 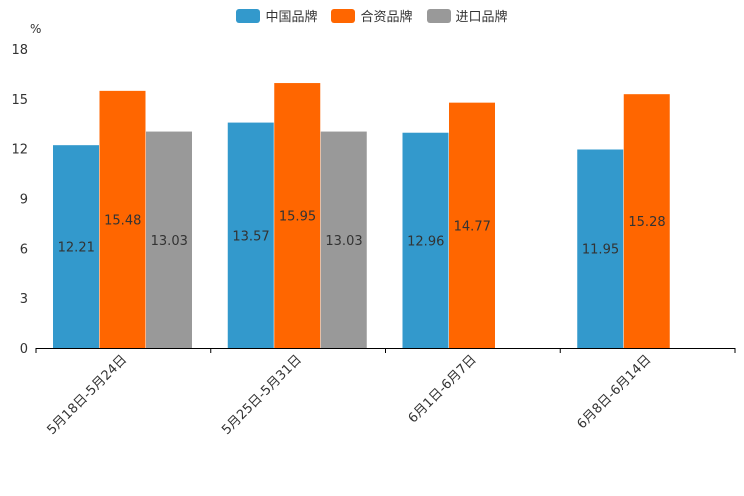 What do you see at coordinates (19, 50) in the screenshot?
I see `y-tick-label: 18` at bounding box center [19, 50].